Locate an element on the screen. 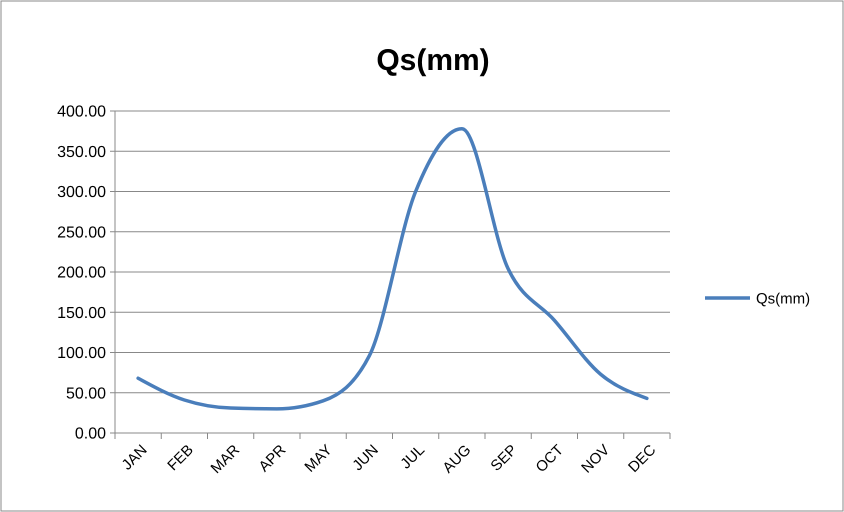 This screenshot has height=512, width=844. y-tick-label: 50.00 is located at coordinates (86, 393).